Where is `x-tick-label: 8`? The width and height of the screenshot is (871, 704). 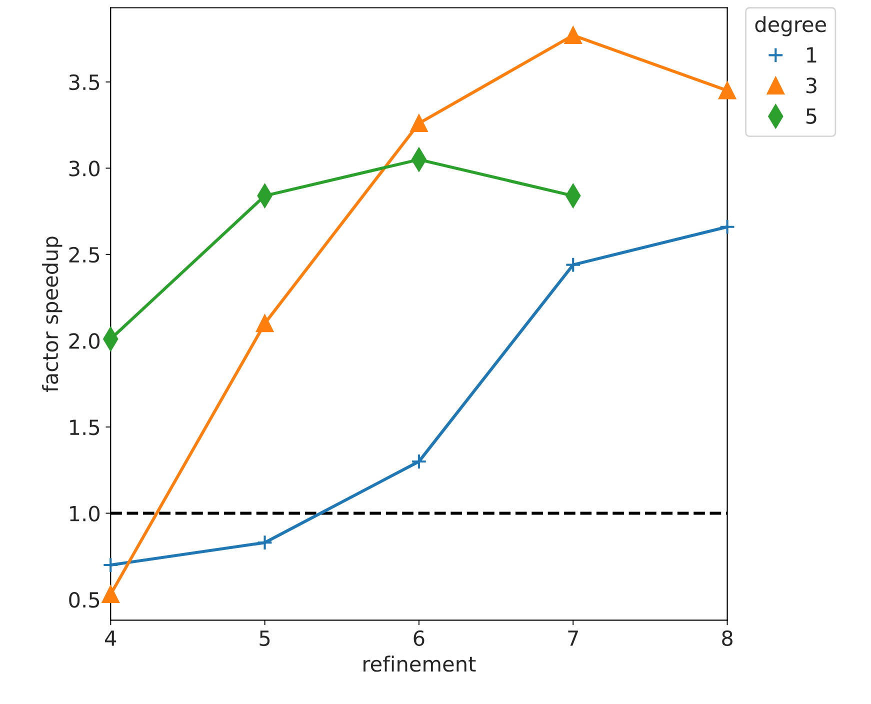 x-tick-label: 8 is located at coordinates (727, 638).